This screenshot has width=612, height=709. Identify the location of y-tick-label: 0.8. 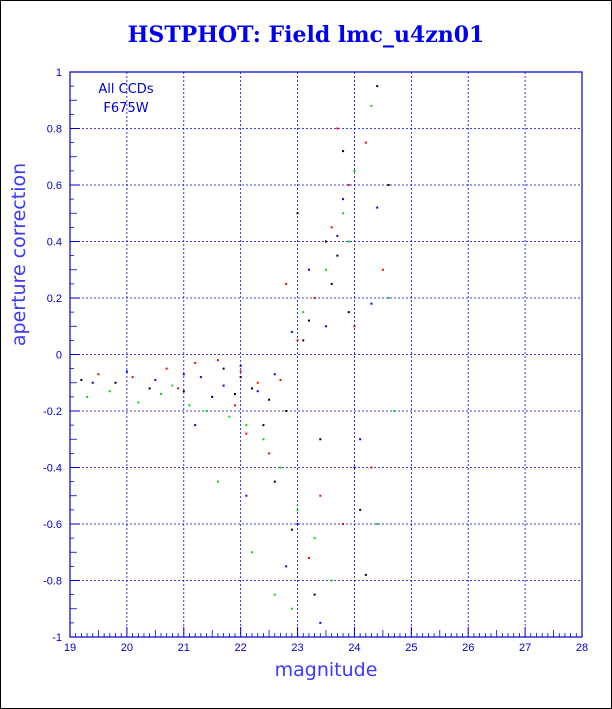
(54, 130).